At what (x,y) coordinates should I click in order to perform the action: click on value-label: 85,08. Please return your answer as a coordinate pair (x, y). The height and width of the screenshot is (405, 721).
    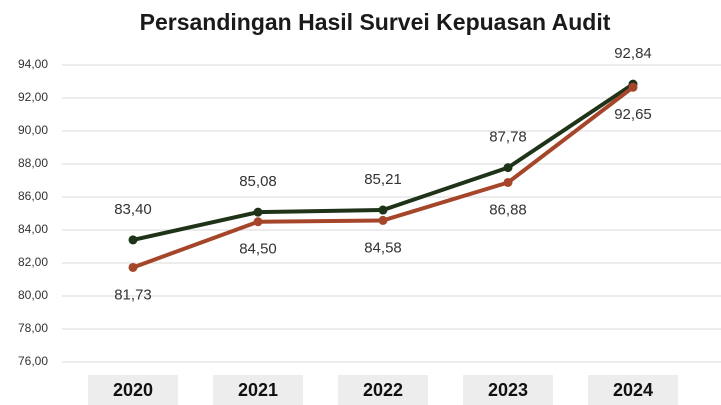
    Looking at the image, I should click on (258, 181).